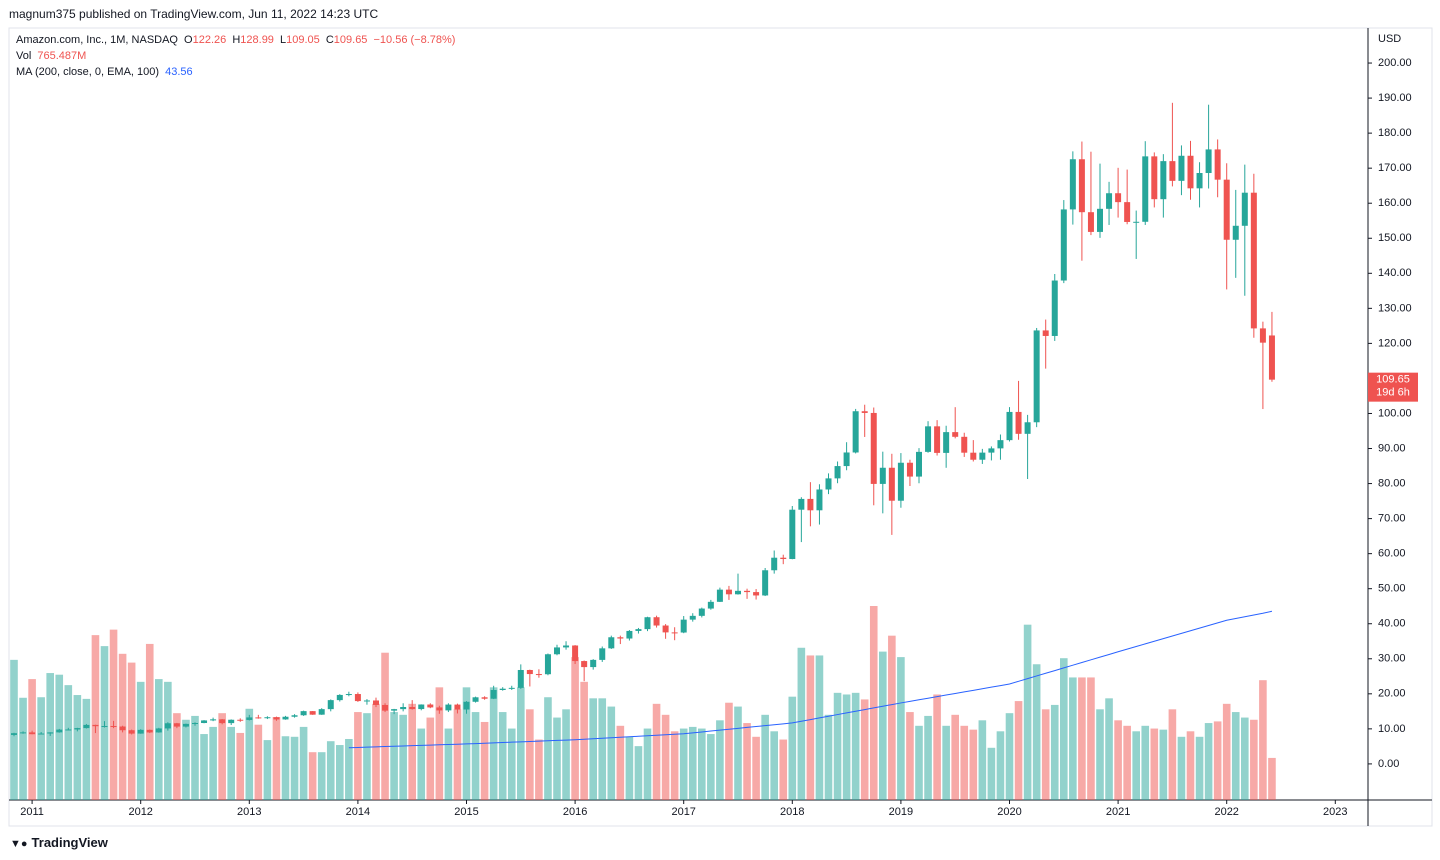 The image size is (1440, 860). I want to click on legend-volume: Vol 765.487M, so click(52, 56).